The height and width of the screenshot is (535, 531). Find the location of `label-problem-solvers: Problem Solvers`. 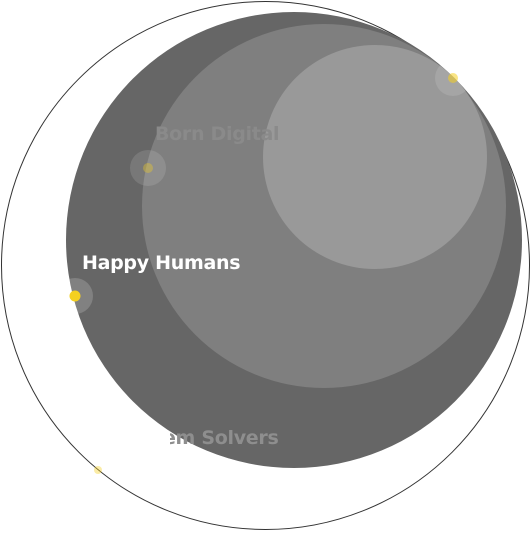

label-problem-solvers: Problem Solvers is located at coordinates (193, 438).